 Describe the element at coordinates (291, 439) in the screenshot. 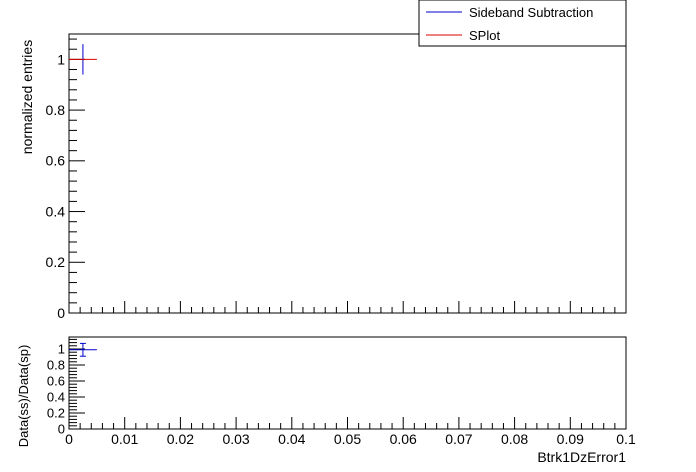

I see `ratio-x-tick-label: 0.04` at that location.